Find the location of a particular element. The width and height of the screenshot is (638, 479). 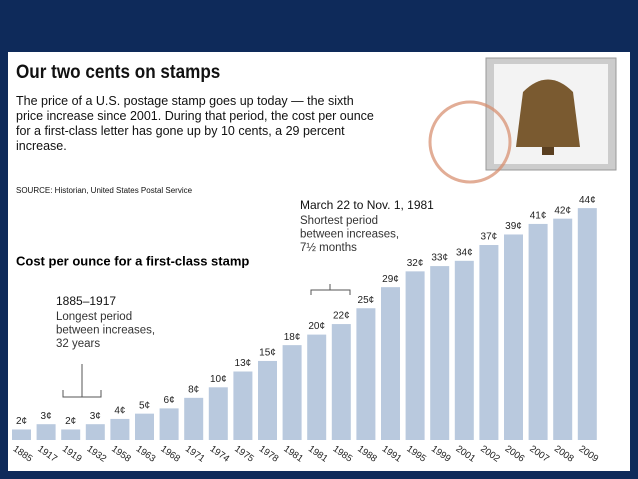

value-label: 5¢ is located at coordinates (144, 405).